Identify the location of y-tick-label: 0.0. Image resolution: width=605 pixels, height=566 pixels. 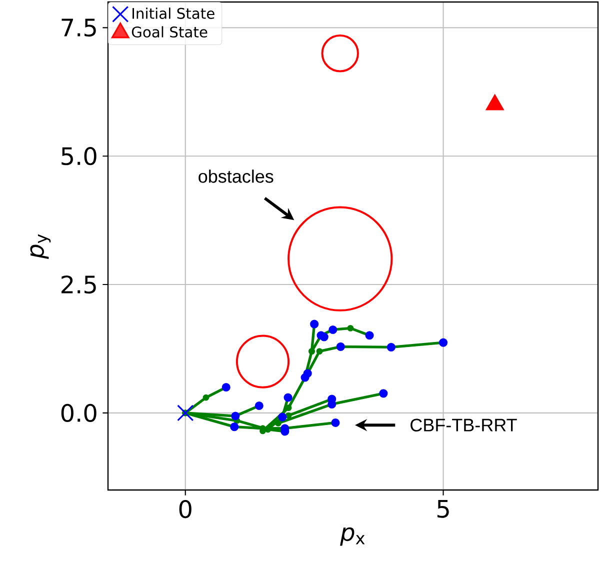
(78, 413).